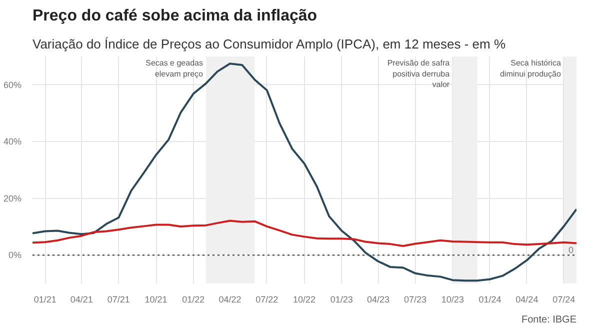  Describe the element at coordinates (267, 299) in the screenshot. I see `x-tick-label: 07/22` at that location.